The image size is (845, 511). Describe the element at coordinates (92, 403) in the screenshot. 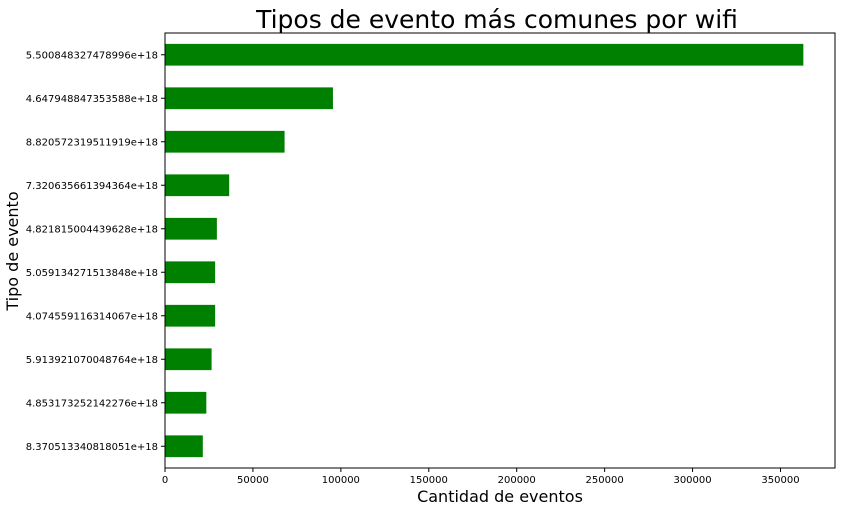

I see `y-tick-label: 4.853173252142276e+18` at that location.